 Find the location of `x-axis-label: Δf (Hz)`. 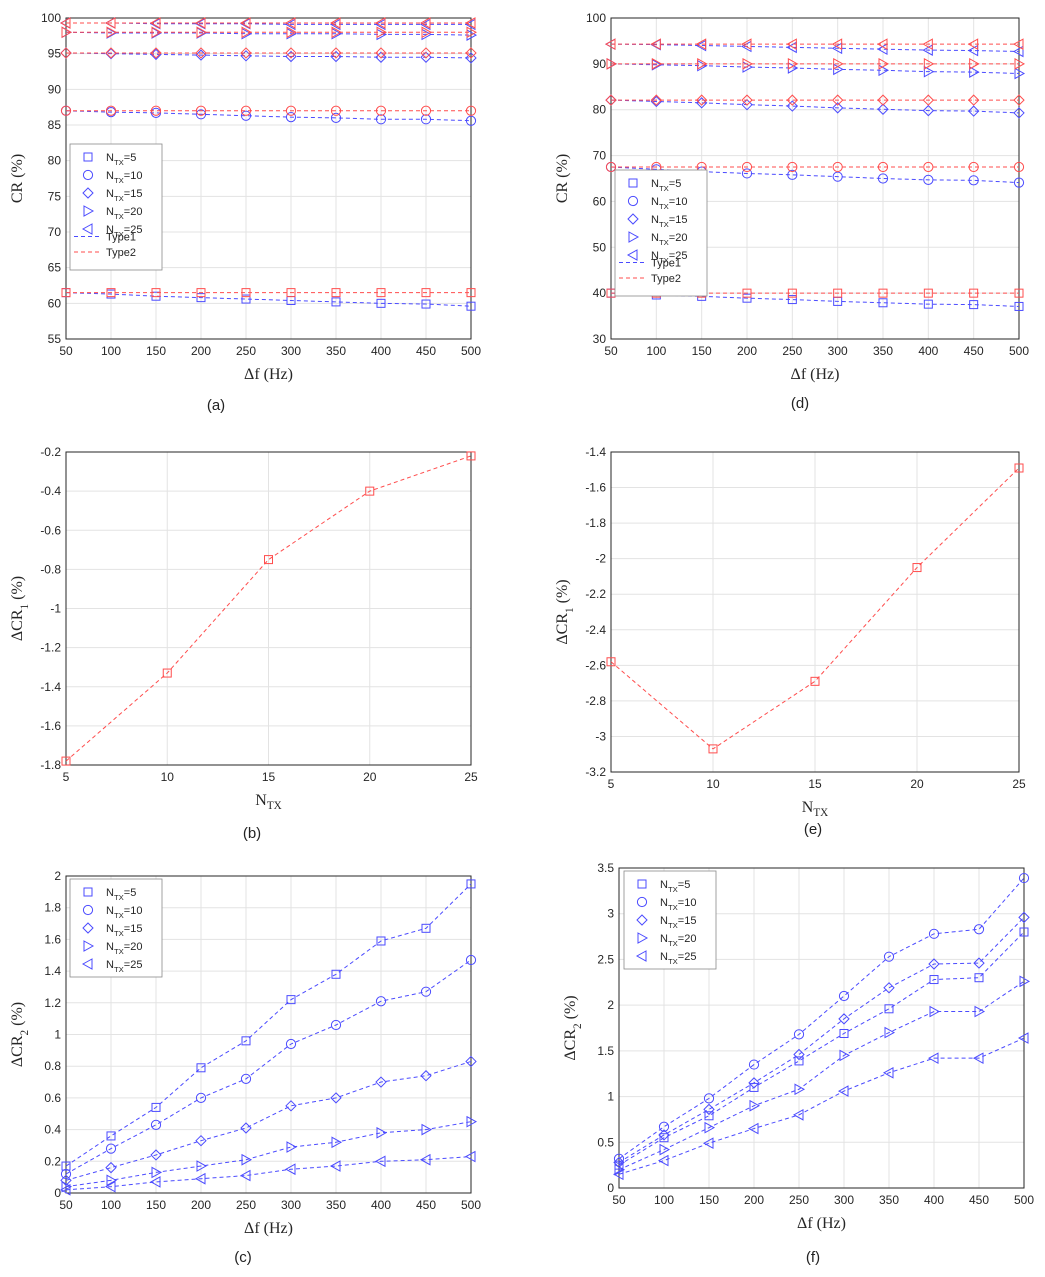

x-axis-label: Δf (Hz) is located at coordinates (821, 1223).